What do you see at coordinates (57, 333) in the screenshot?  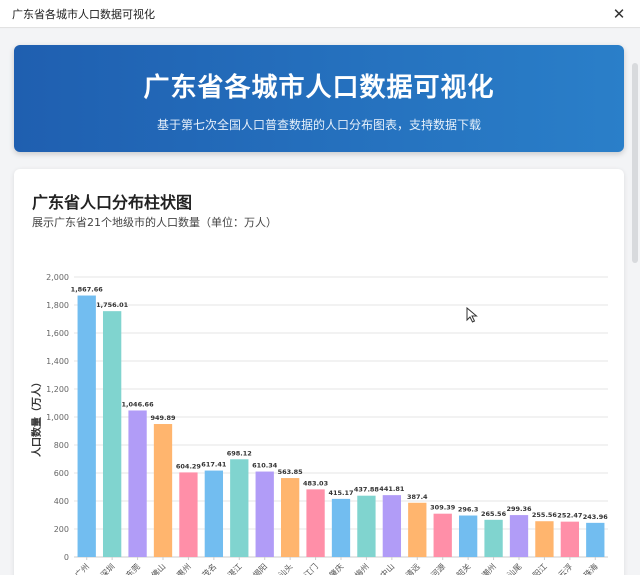 I see `y-tick-label: 1,600` at bounding box center [57, 333].